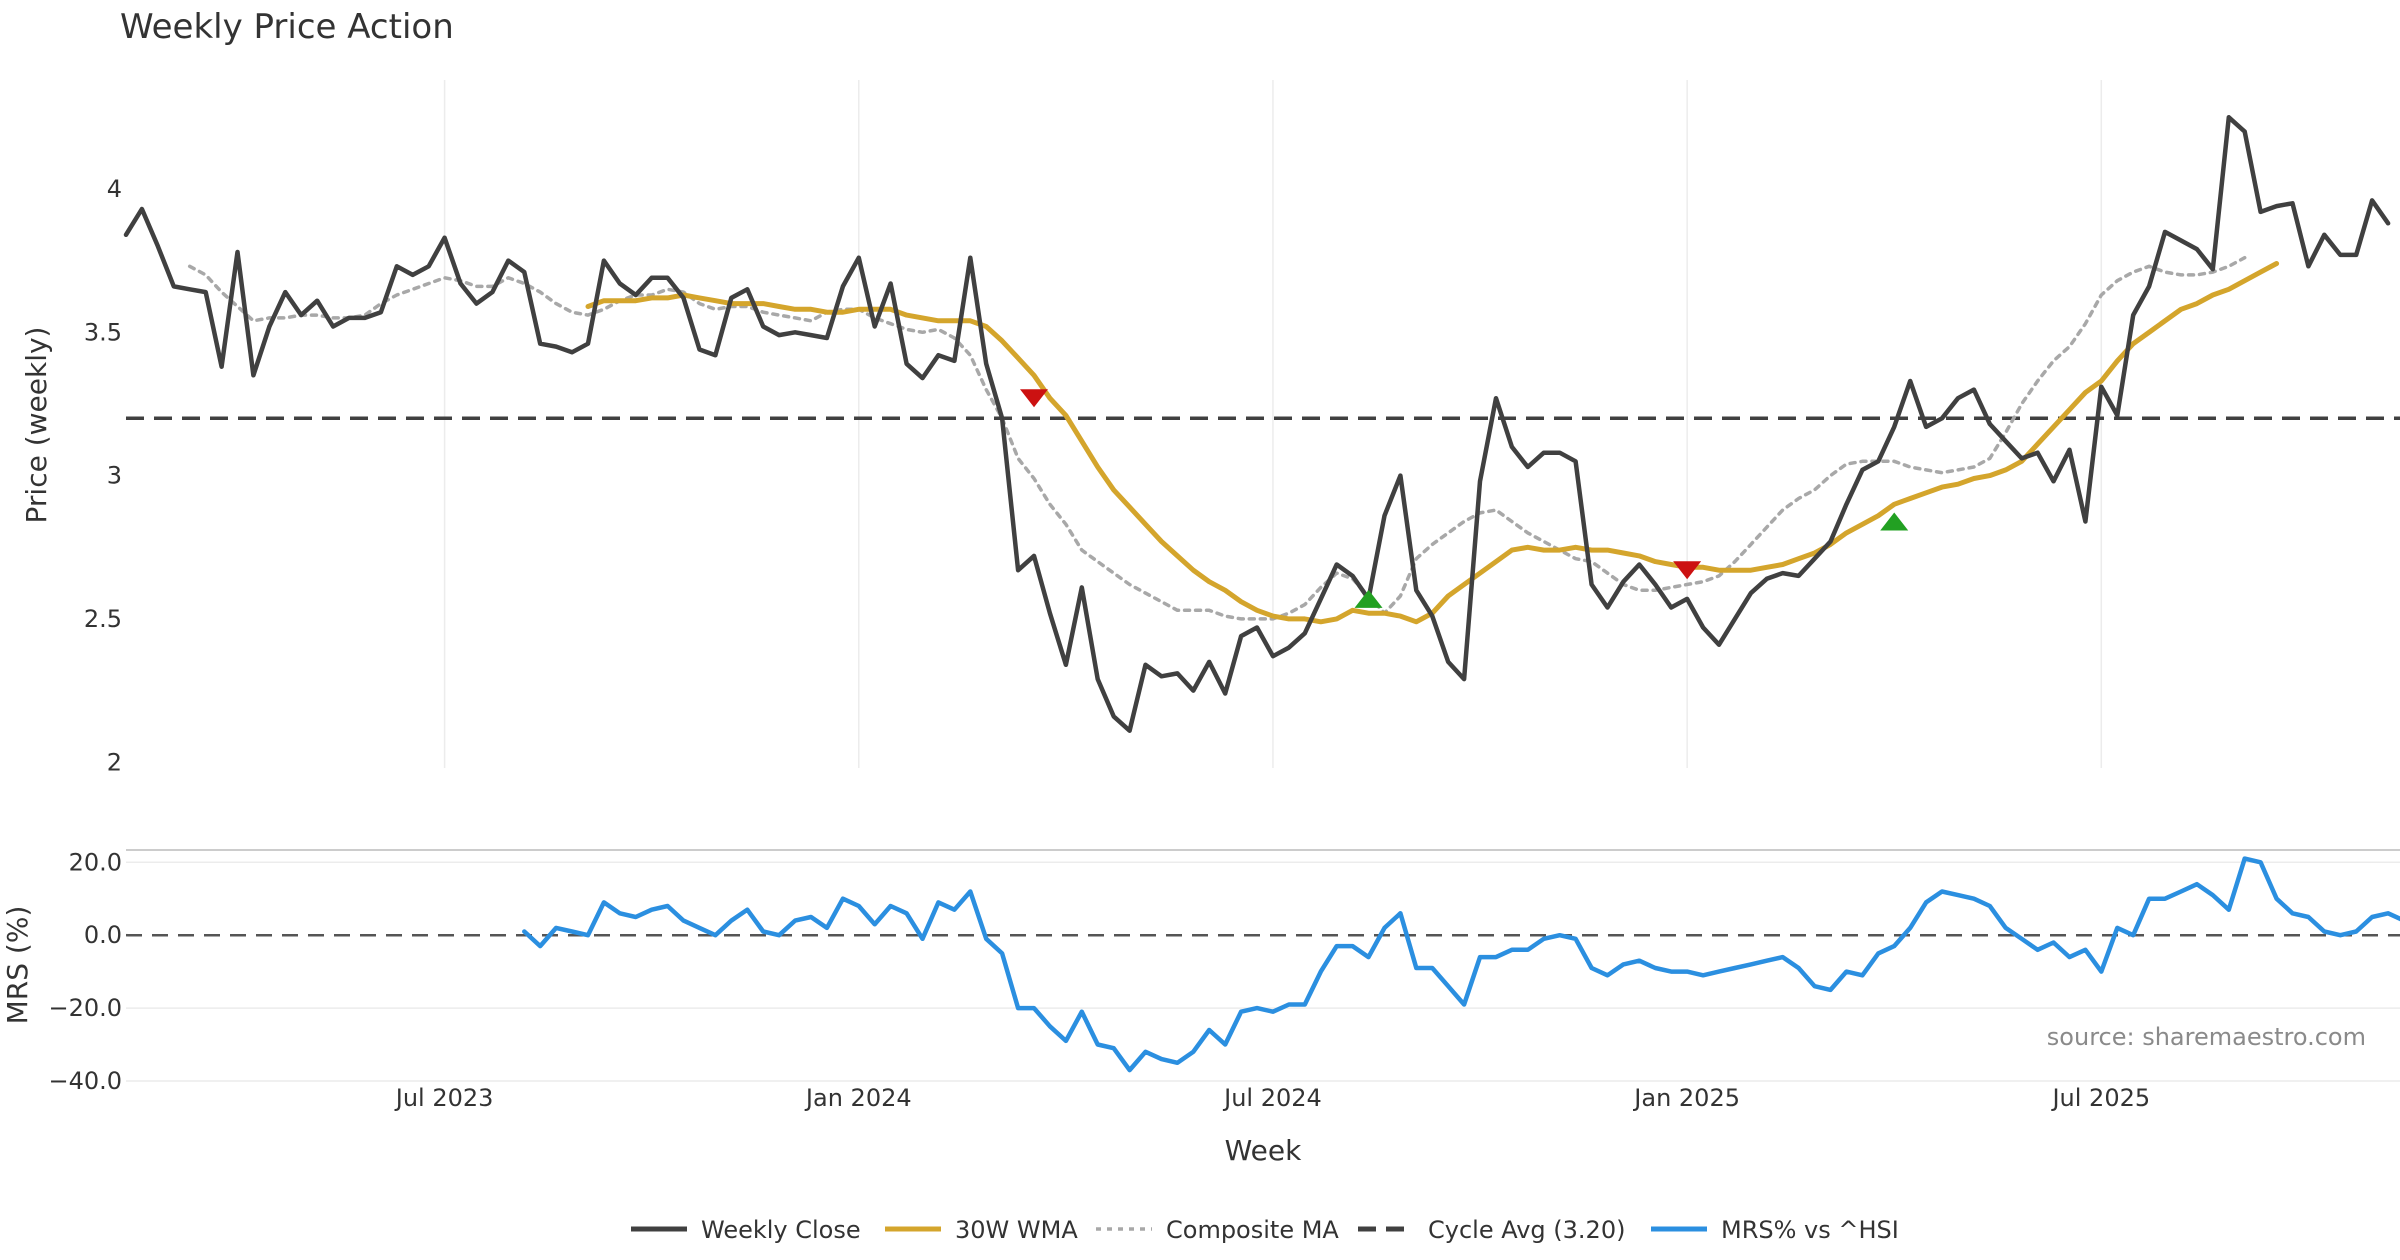  I want to click on legend-label: 30W WMA, so click(1016, 1230).